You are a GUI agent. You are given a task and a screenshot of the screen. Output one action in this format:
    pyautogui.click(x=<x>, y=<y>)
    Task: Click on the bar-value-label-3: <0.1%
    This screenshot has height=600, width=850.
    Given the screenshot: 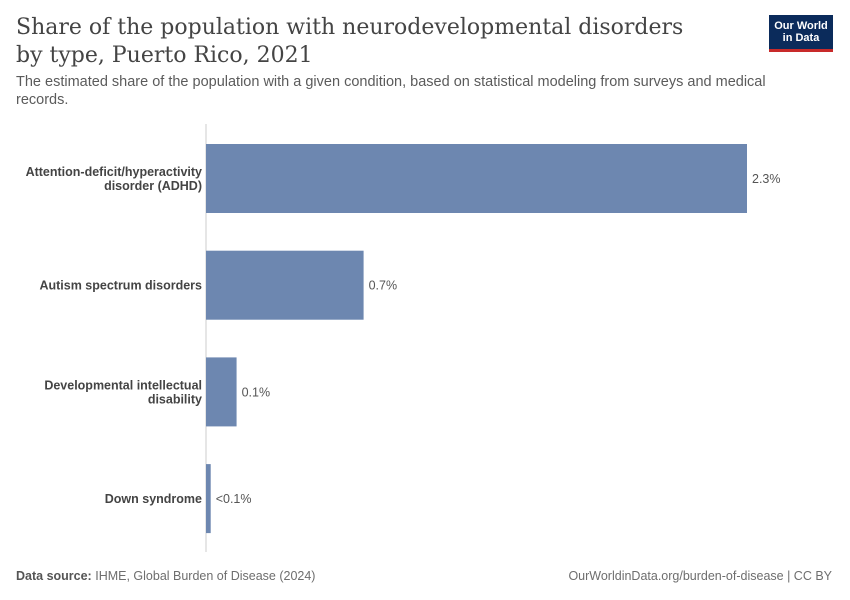 What is the action you would take?
    pyautogui.click(x=234, y=499)
    